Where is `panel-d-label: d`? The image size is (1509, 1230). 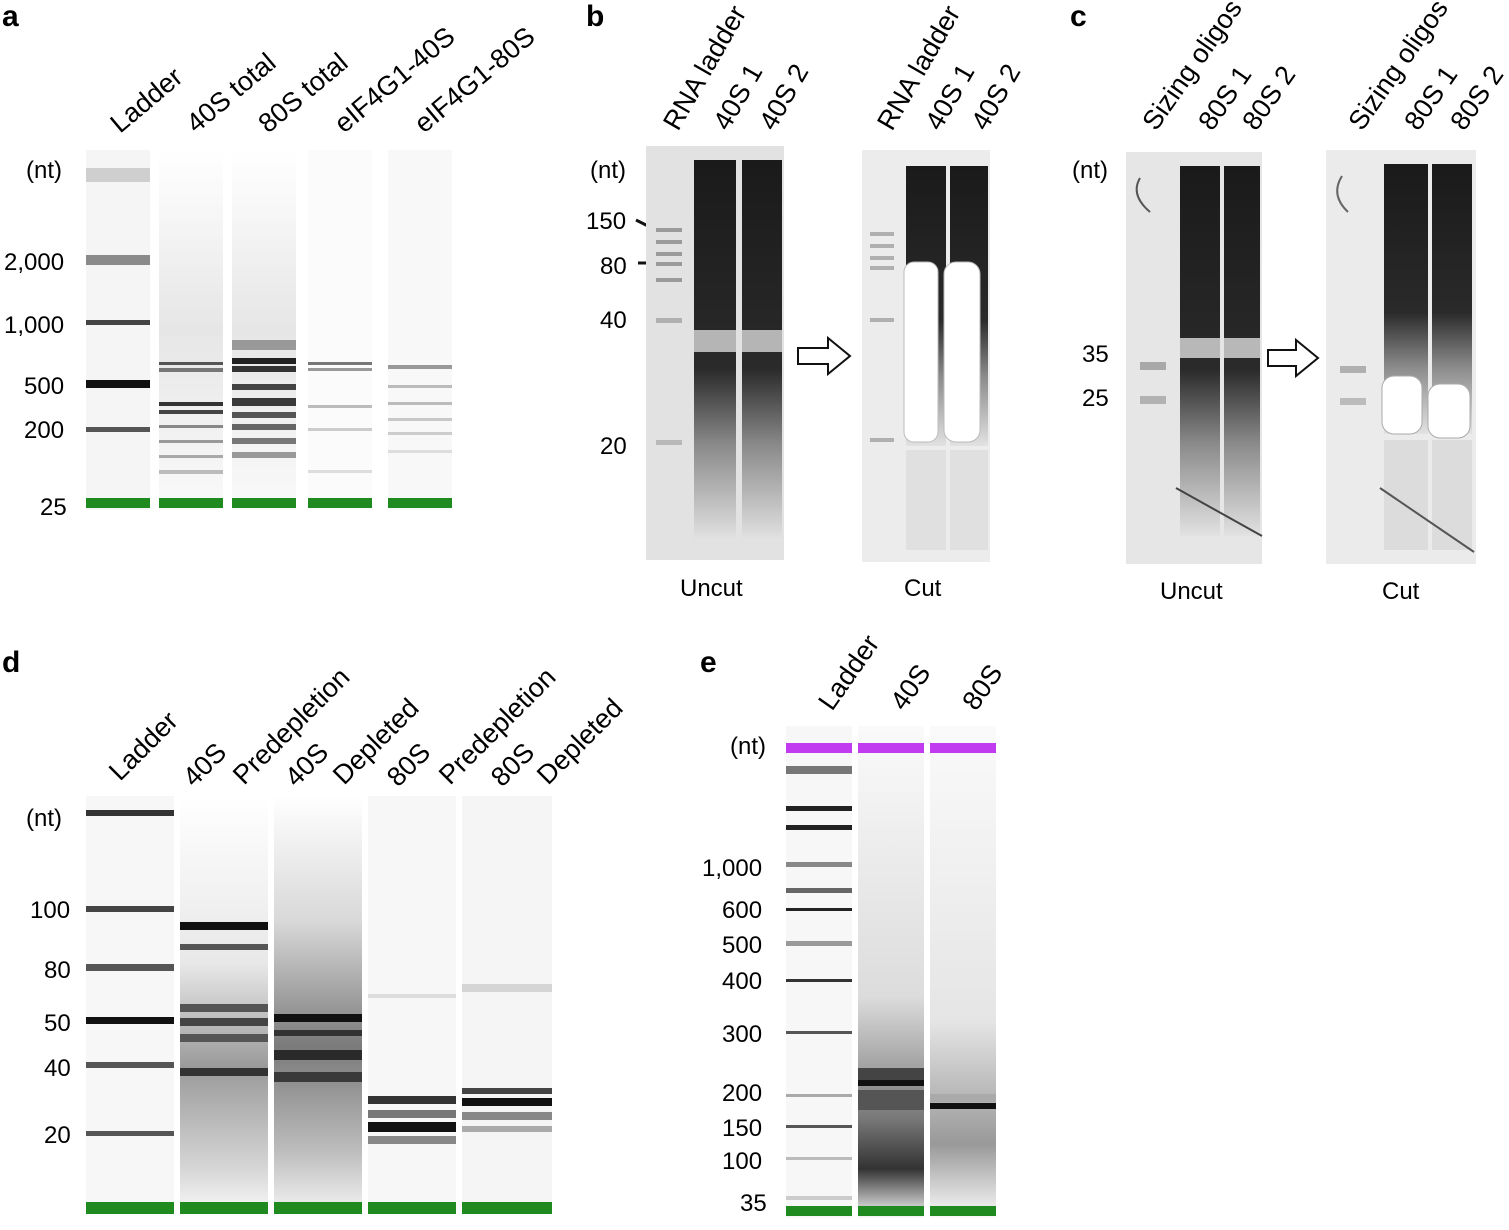 panel-d-label: d is located at coordinates (11, 662).